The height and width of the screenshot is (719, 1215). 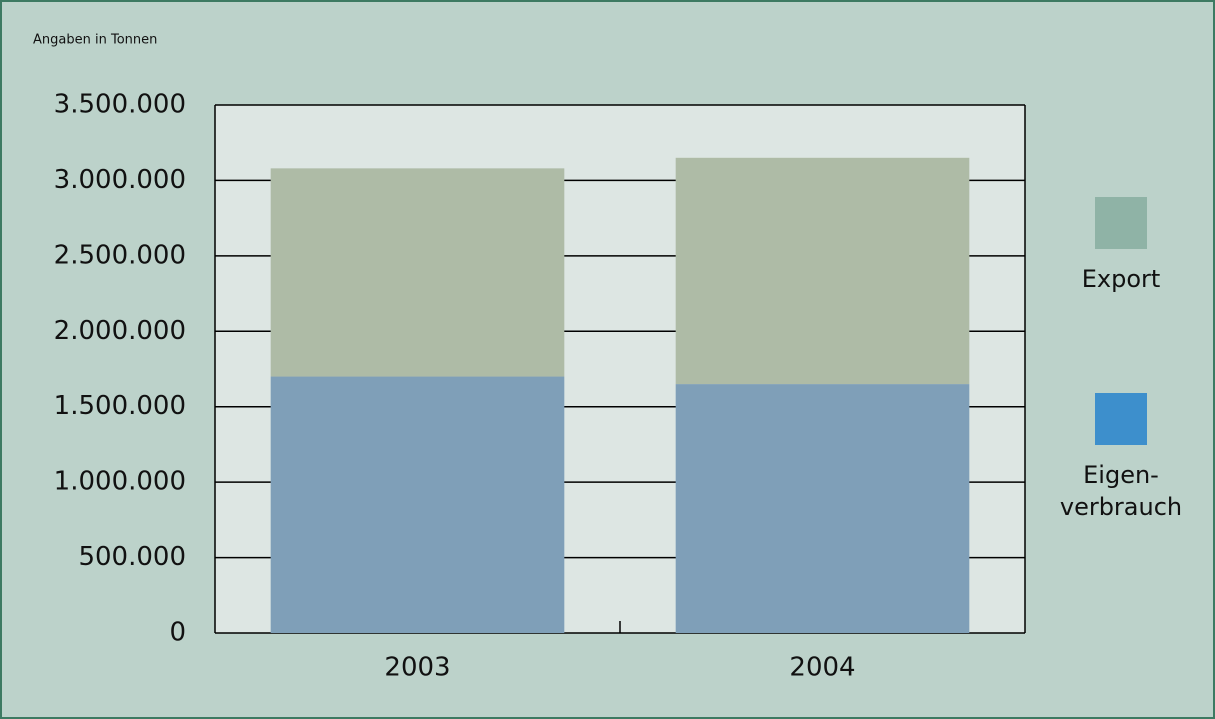 I want to click on subtitle: Angaben in Tonnen, so click(x=95, y=40).